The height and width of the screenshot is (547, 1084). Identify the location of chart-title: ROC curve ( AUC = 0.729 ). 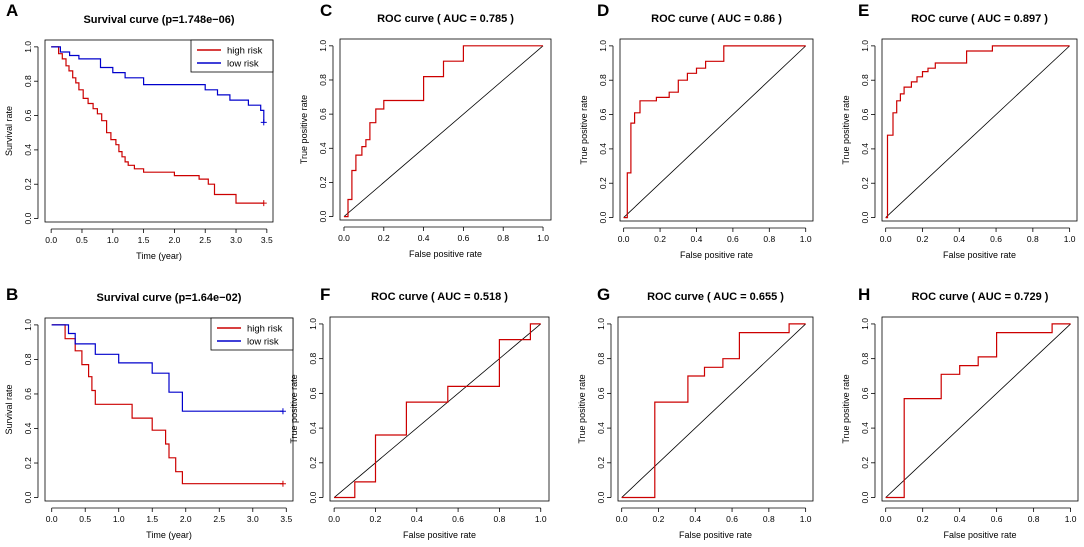
(980, 297).